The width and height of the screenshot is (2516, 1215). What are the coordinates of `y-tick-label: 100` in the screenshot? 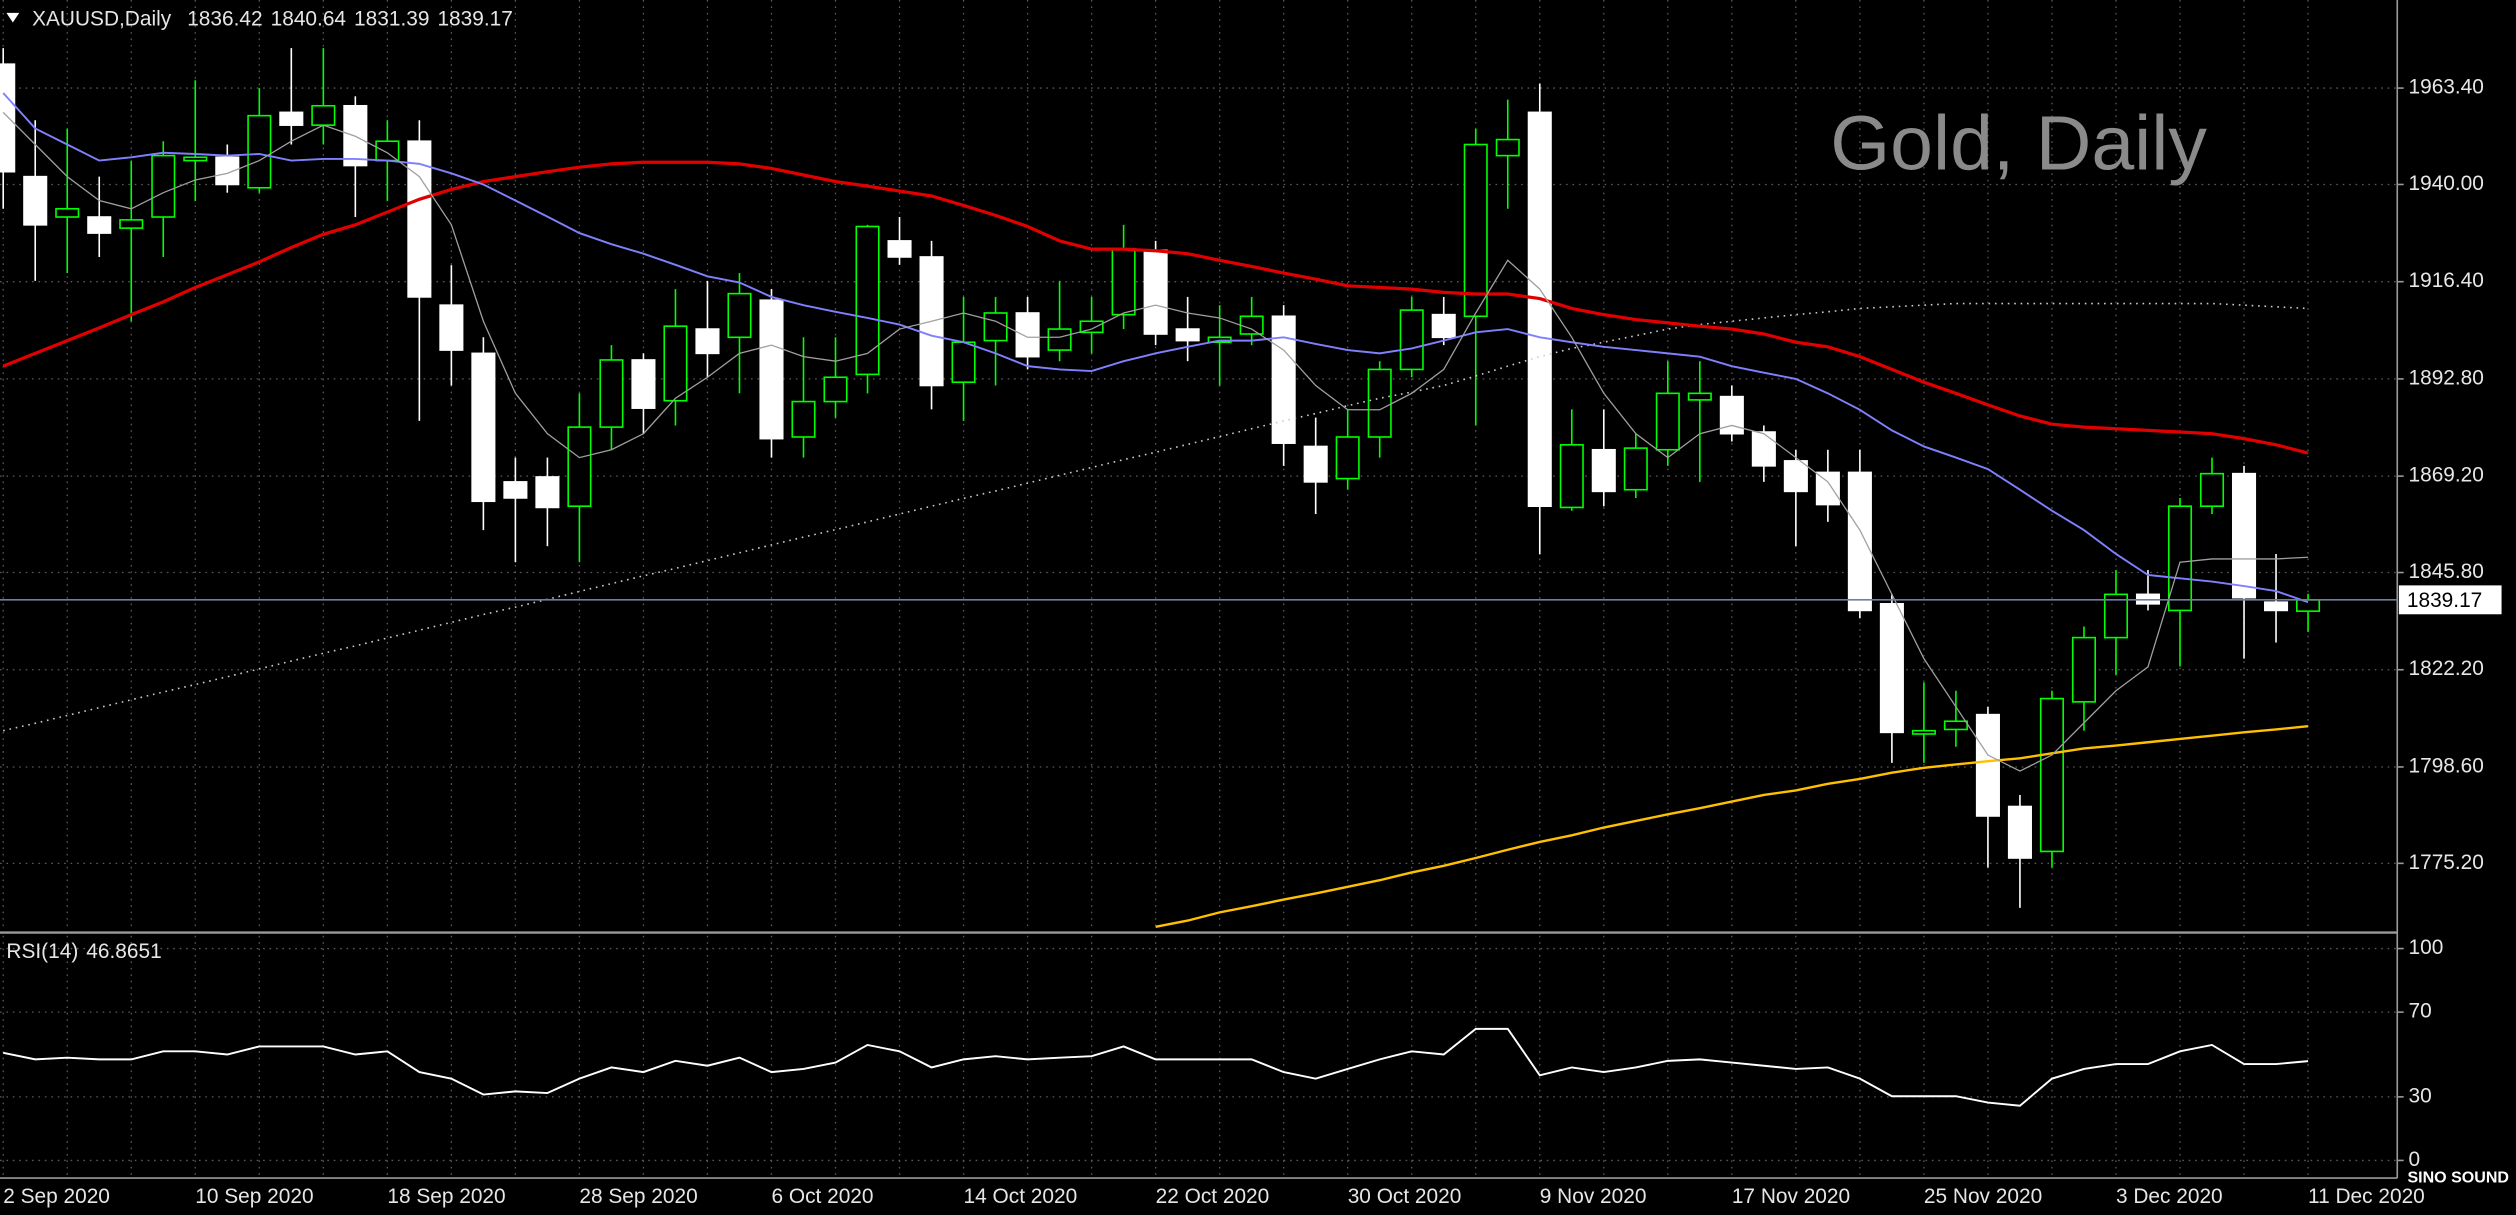 It's located at (2425, 947).